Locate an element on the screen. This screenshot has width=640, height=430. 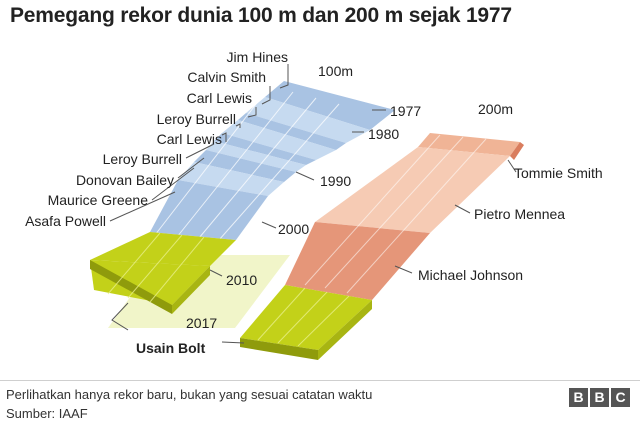
year-label: 1980 is located at coordinates (383, 134).